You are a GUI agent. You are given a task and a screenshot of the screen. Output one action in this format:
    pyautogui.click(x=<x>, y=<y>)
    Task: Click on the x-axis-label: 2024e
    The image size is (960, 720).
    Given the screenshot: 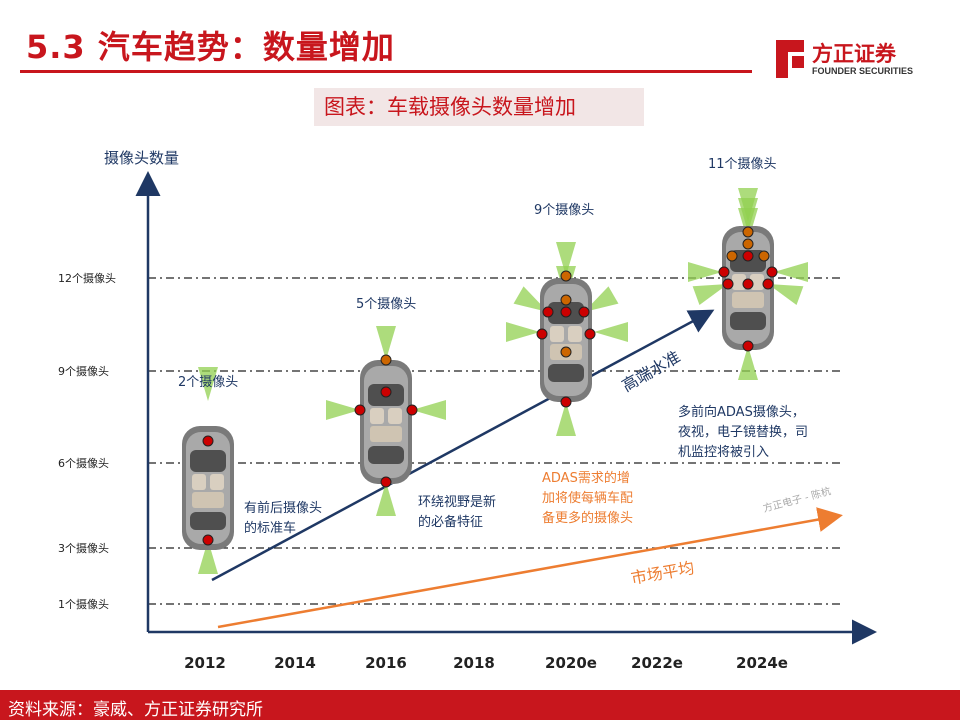 What is the action you would take?
    pyautogui.click(x=762, y=663)
    